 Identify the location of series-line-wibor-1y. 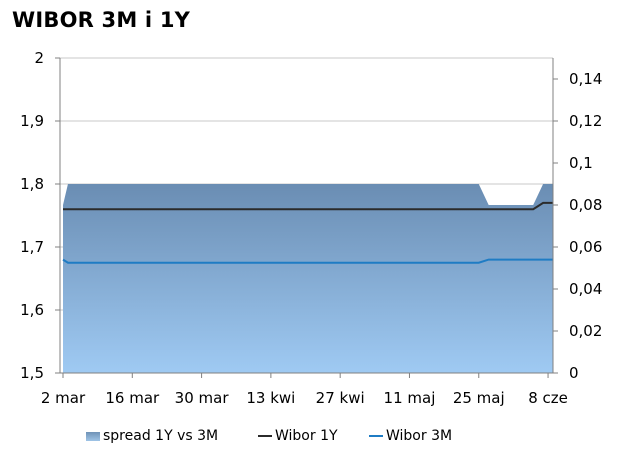
(308, 206).